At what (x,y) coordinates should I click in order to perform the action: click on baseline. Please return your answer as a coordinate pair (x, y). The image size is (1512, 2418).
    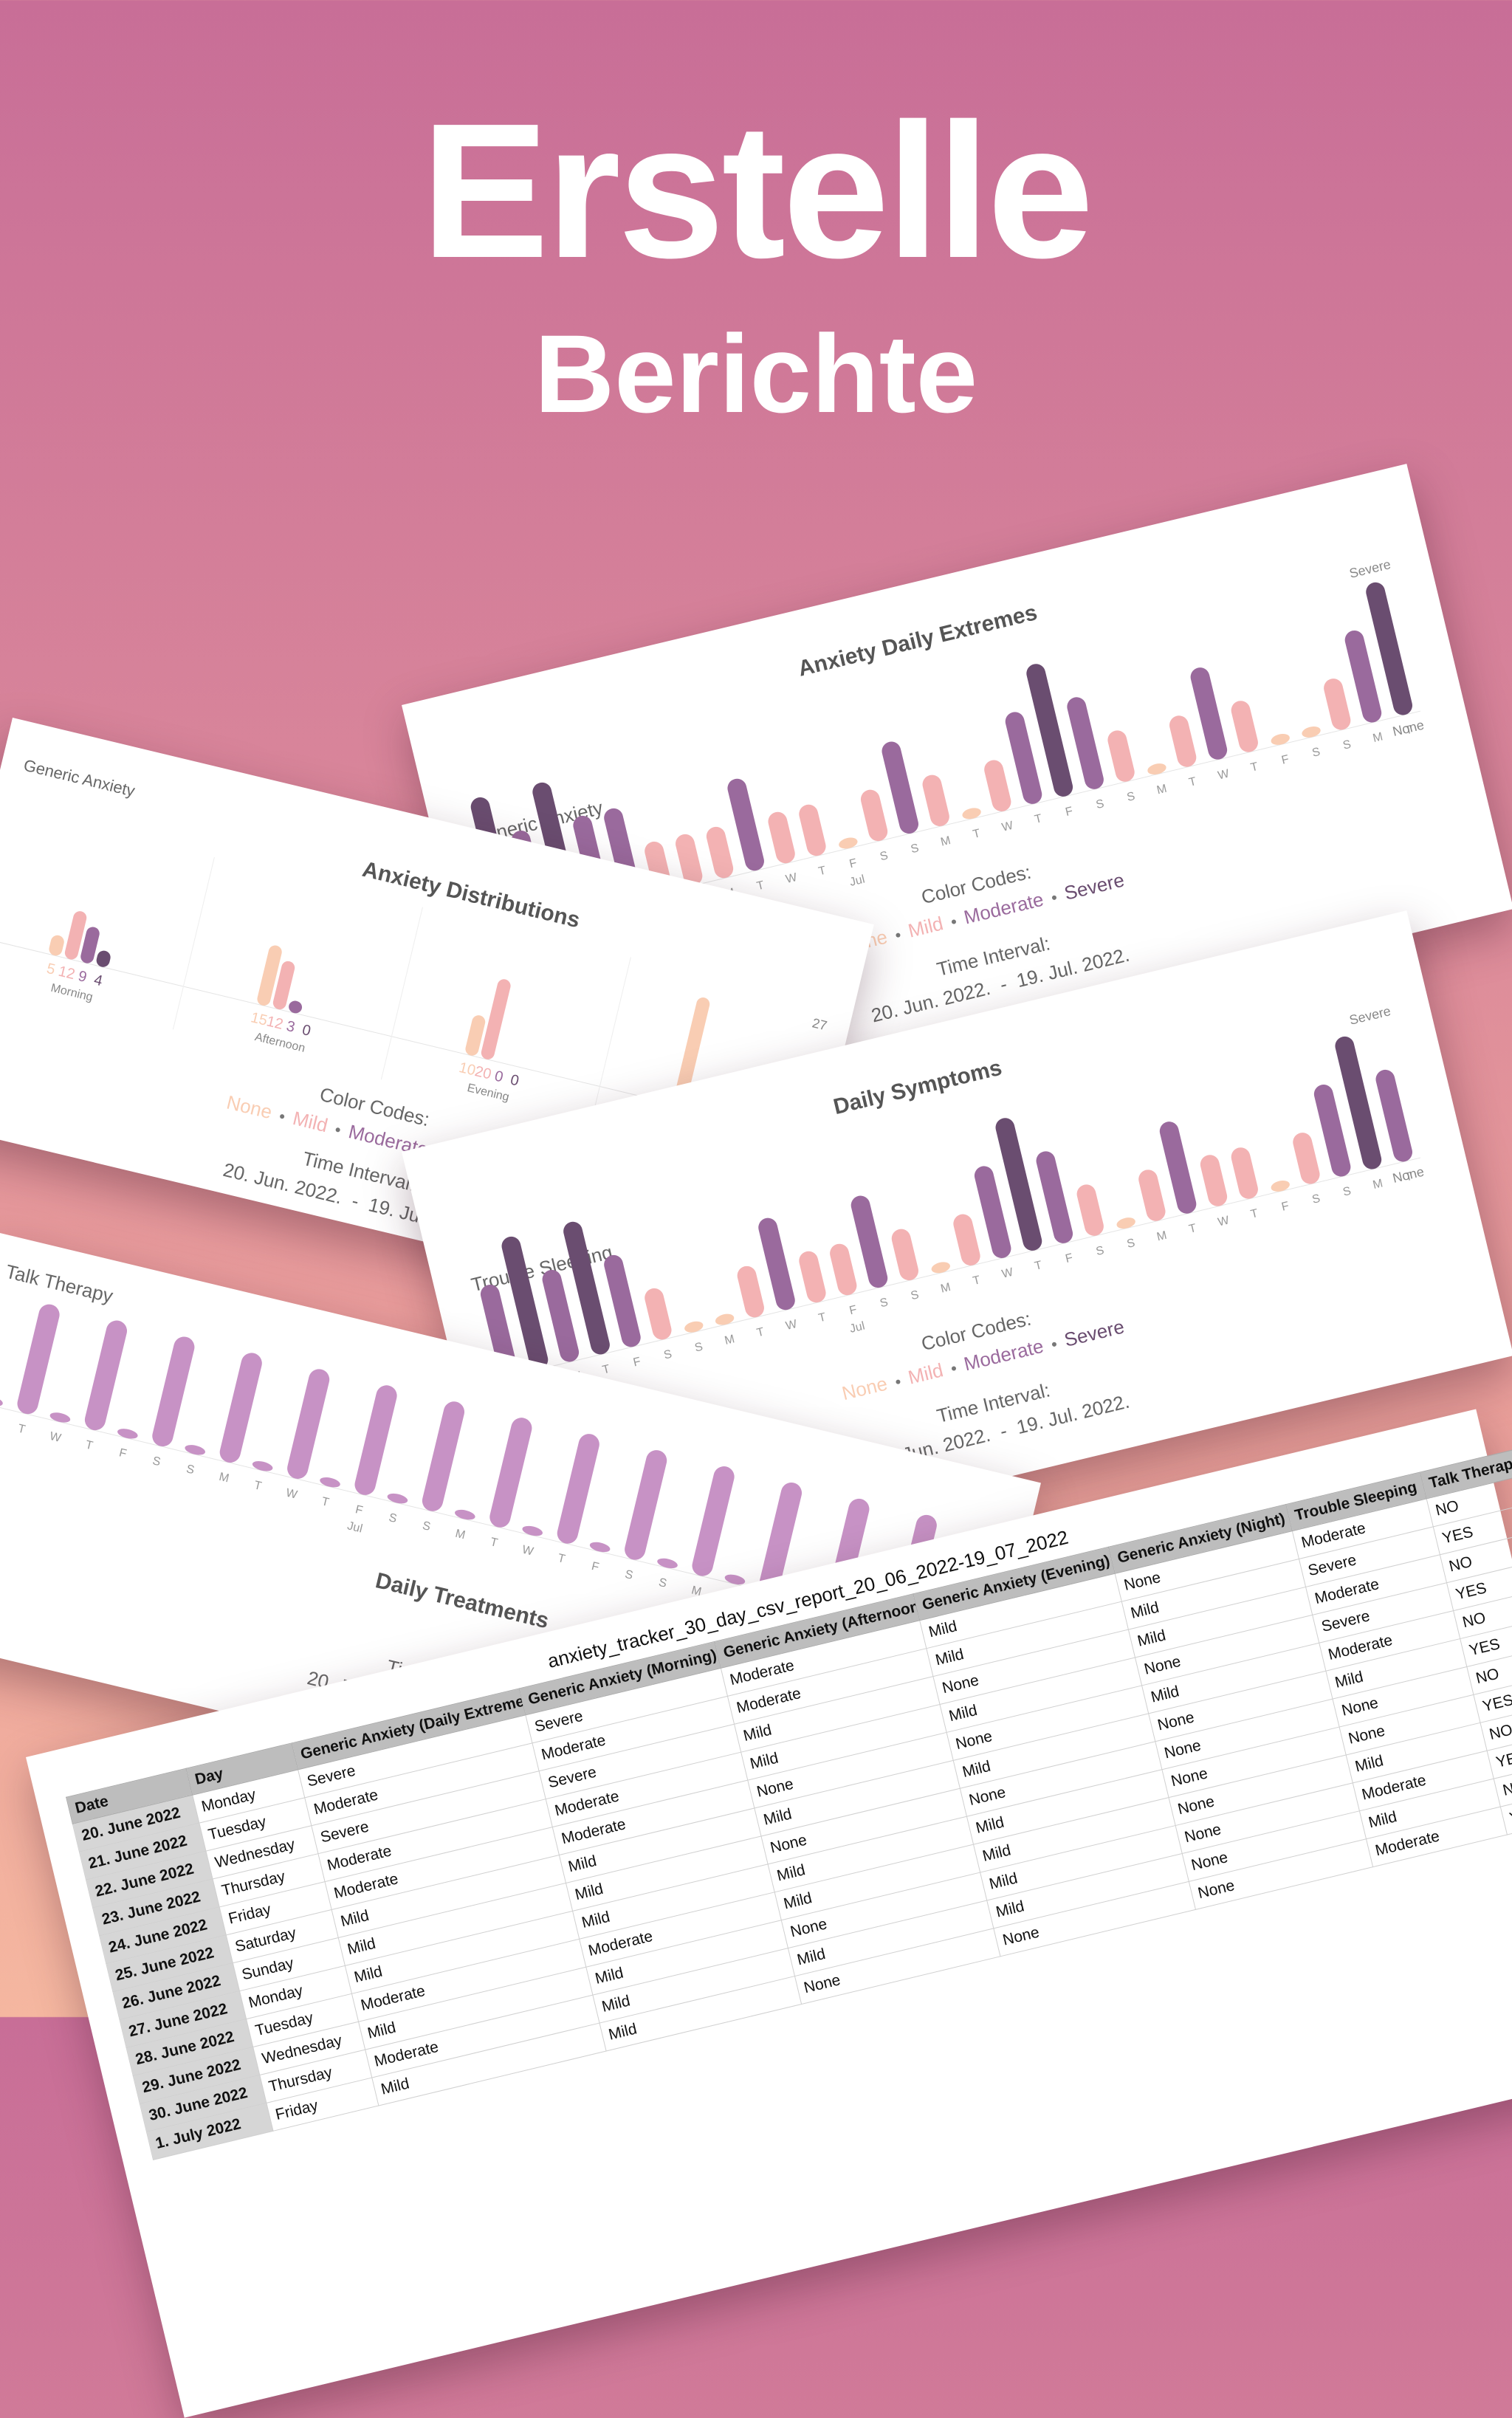
    Looking at the image, I should click on (957, 1269).